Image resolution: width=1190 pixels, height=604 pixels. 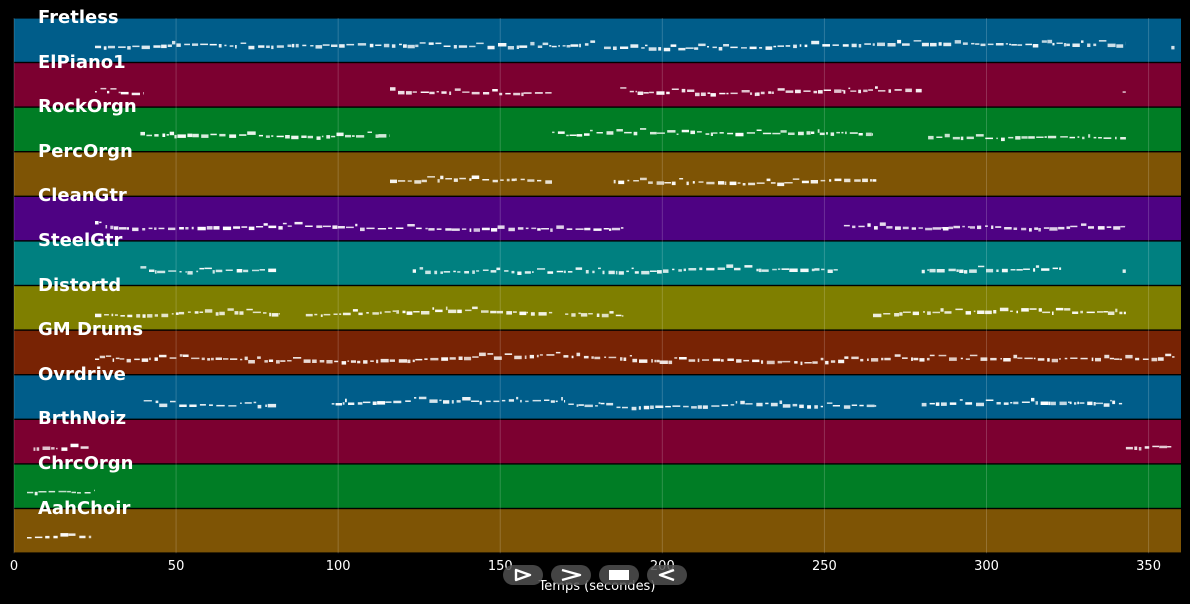 I want to click on play-icon, so click(x=523, y=575).